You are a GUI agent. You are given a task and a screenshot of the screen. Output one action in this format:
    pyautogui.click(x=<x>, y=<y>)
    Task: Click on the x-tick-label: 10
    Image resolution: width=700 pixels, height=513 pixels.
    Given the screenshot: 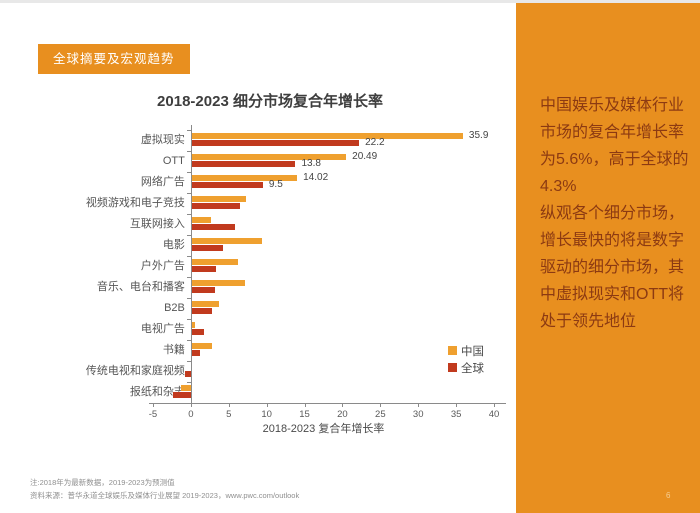 What is the action you would take?
    pyautogui.click(x=266, y=414)
    